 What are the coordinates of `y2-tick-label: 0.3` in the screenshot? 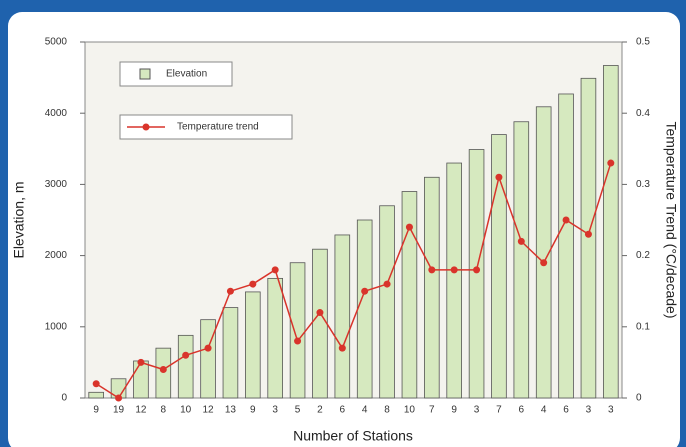 It's located at (643, 184).